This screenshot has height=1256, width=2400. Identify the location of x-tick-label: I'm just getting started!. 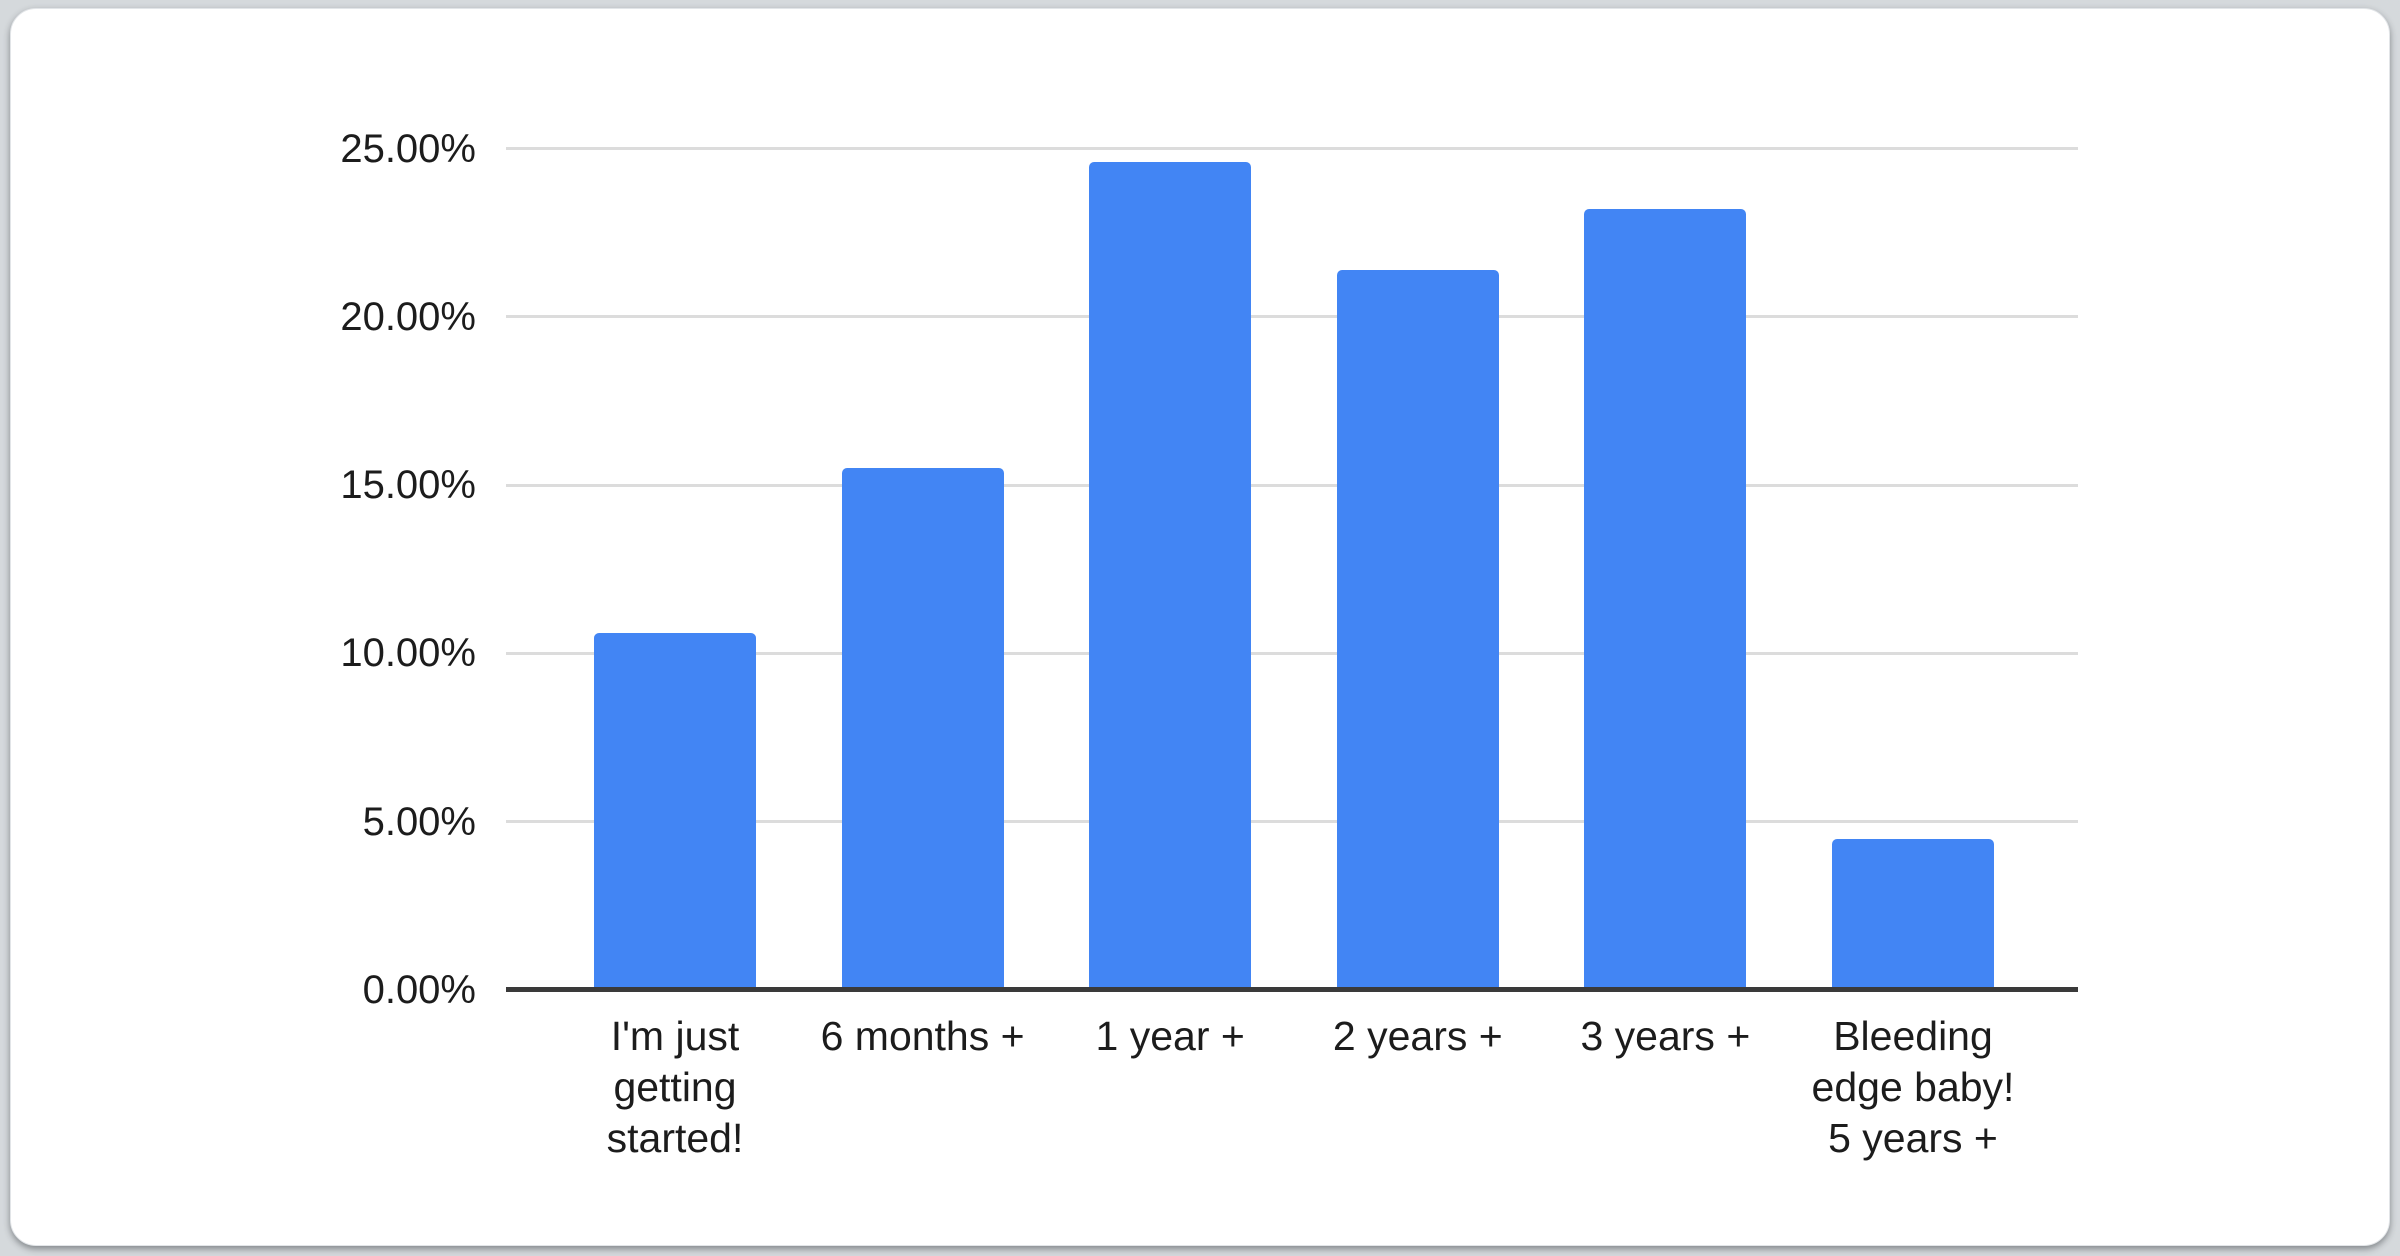
(675, 1087).